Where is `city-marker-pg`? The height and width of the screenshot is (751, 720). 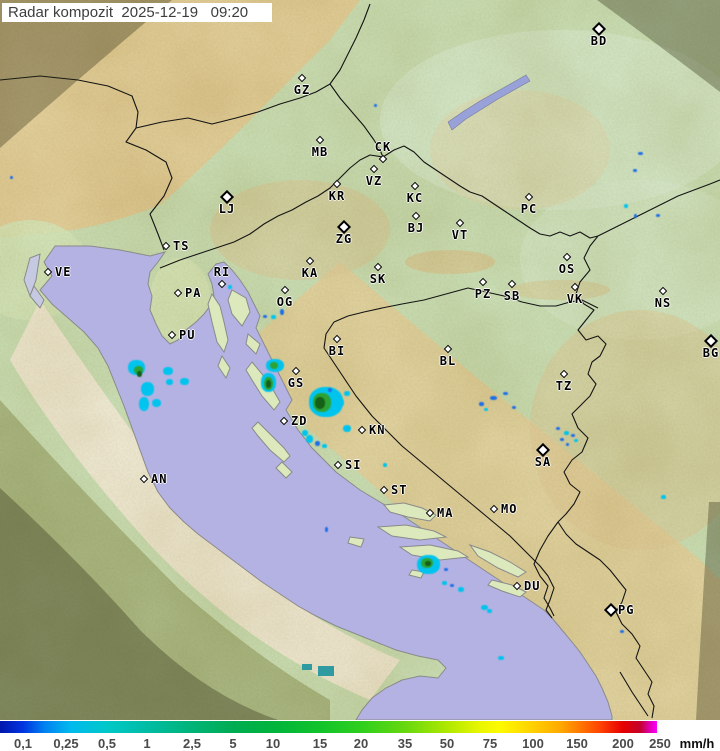 city-marker-pg is located at coordinates (611, 610).